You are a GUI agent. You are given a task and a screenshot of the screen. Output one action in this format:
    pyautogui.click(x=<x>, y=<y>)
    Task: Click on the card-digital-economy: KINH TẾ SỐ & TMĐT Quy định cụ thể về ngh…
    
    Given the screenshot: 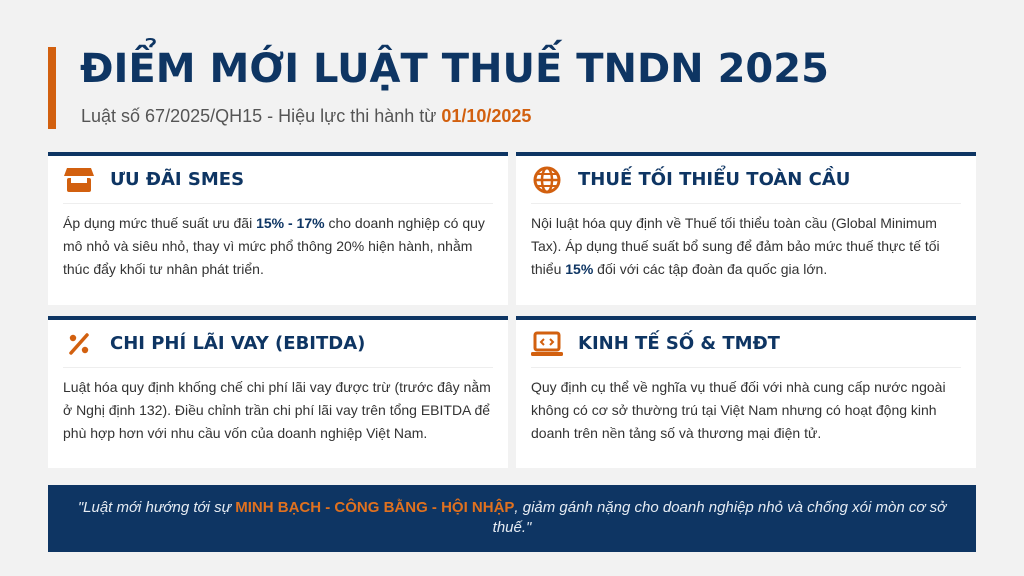 What is the action you would take?
    pyautogui.click(x=746, y=392)
    